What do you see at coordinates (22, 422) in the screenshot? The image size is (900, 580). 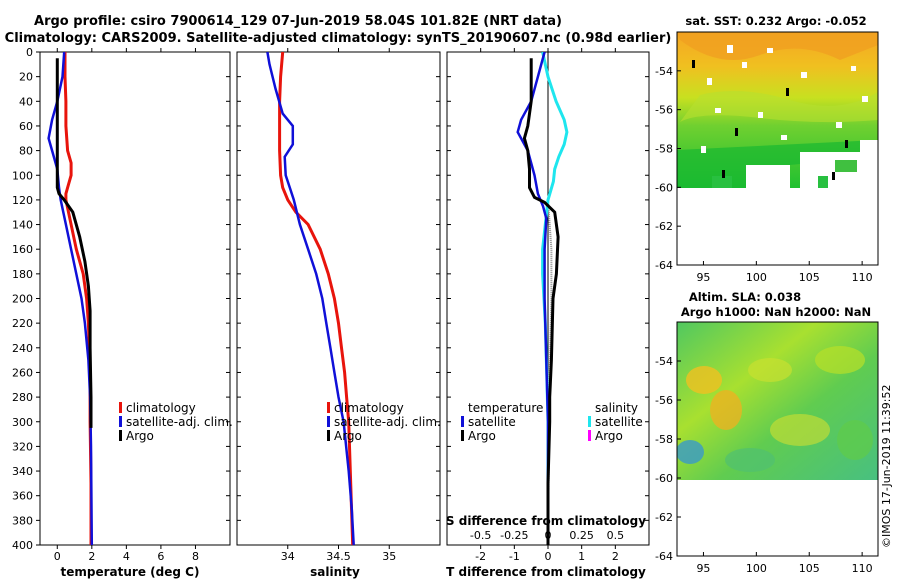 I see `depth-tick-label: 300` at bounding box center [22, 422].